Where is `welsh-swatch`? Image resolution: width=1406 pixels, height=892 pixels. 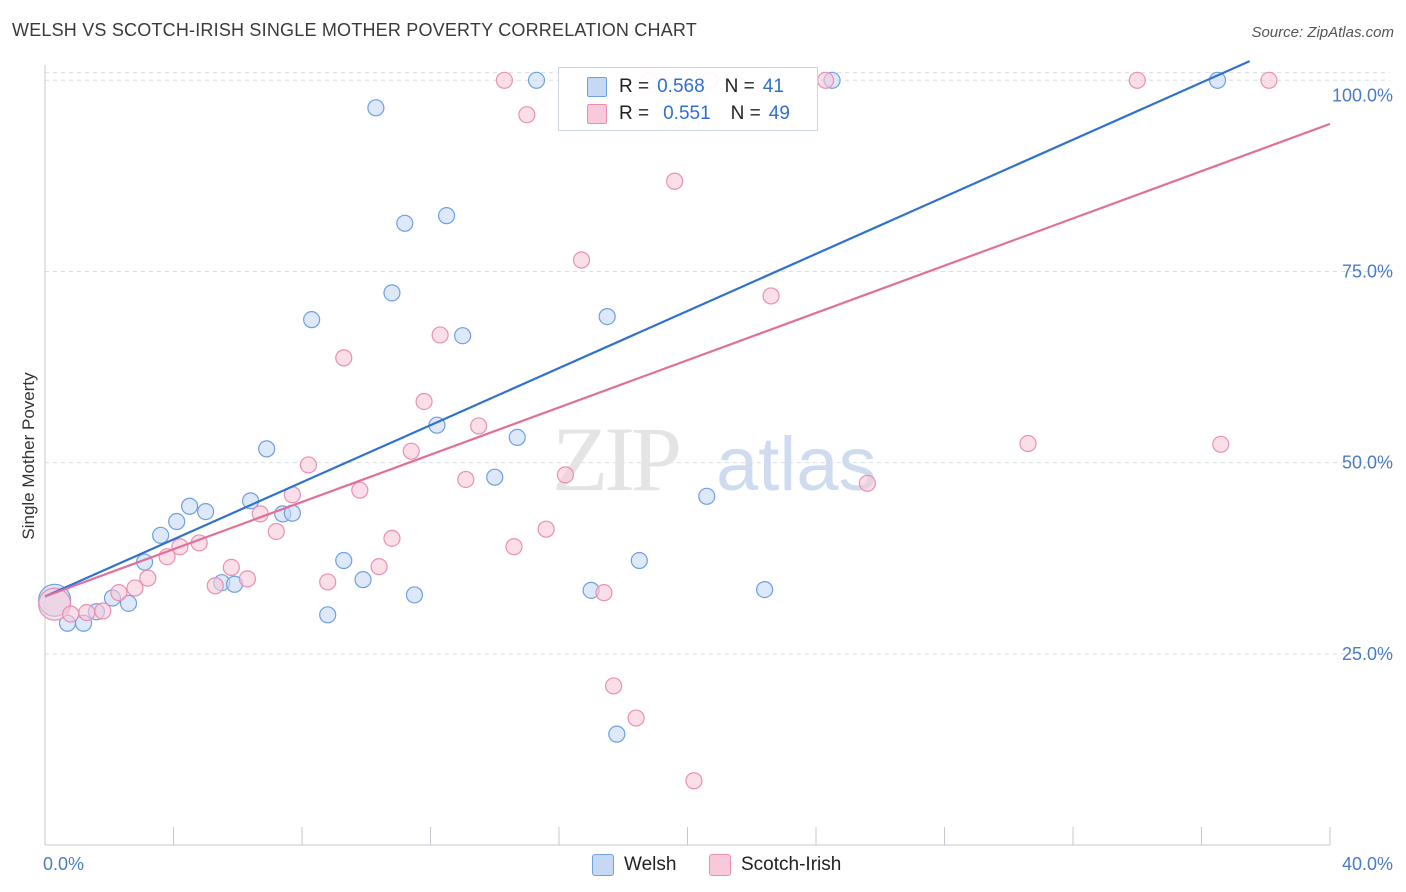 welsh-swatch is located at coordinates (597, 87).